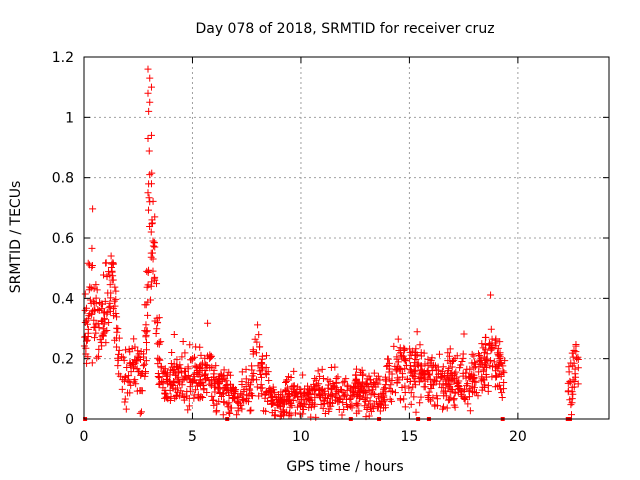 This screenshot has width=640, height=480. I want to click on x-tick-label: 20, so click(518, 437).